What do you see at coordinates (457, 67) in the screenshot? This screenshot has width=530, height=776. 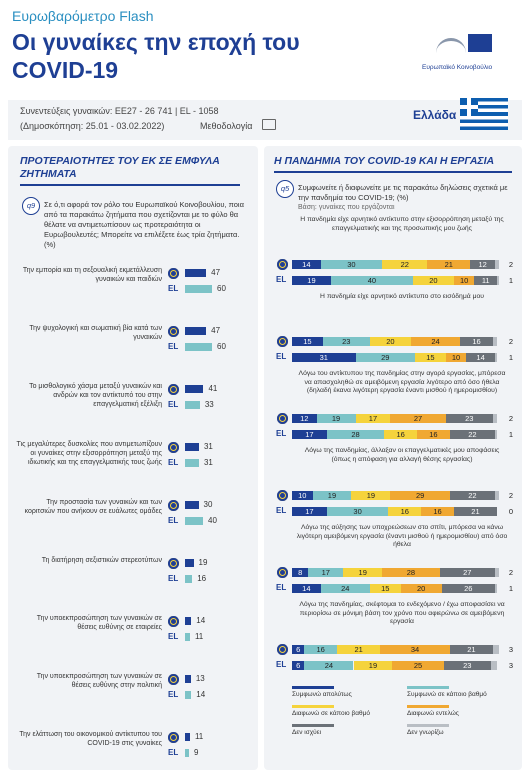 I see `org-name: Ευρωπαϊκό Κοινοβούλιο` at bounding box center [457, 67].